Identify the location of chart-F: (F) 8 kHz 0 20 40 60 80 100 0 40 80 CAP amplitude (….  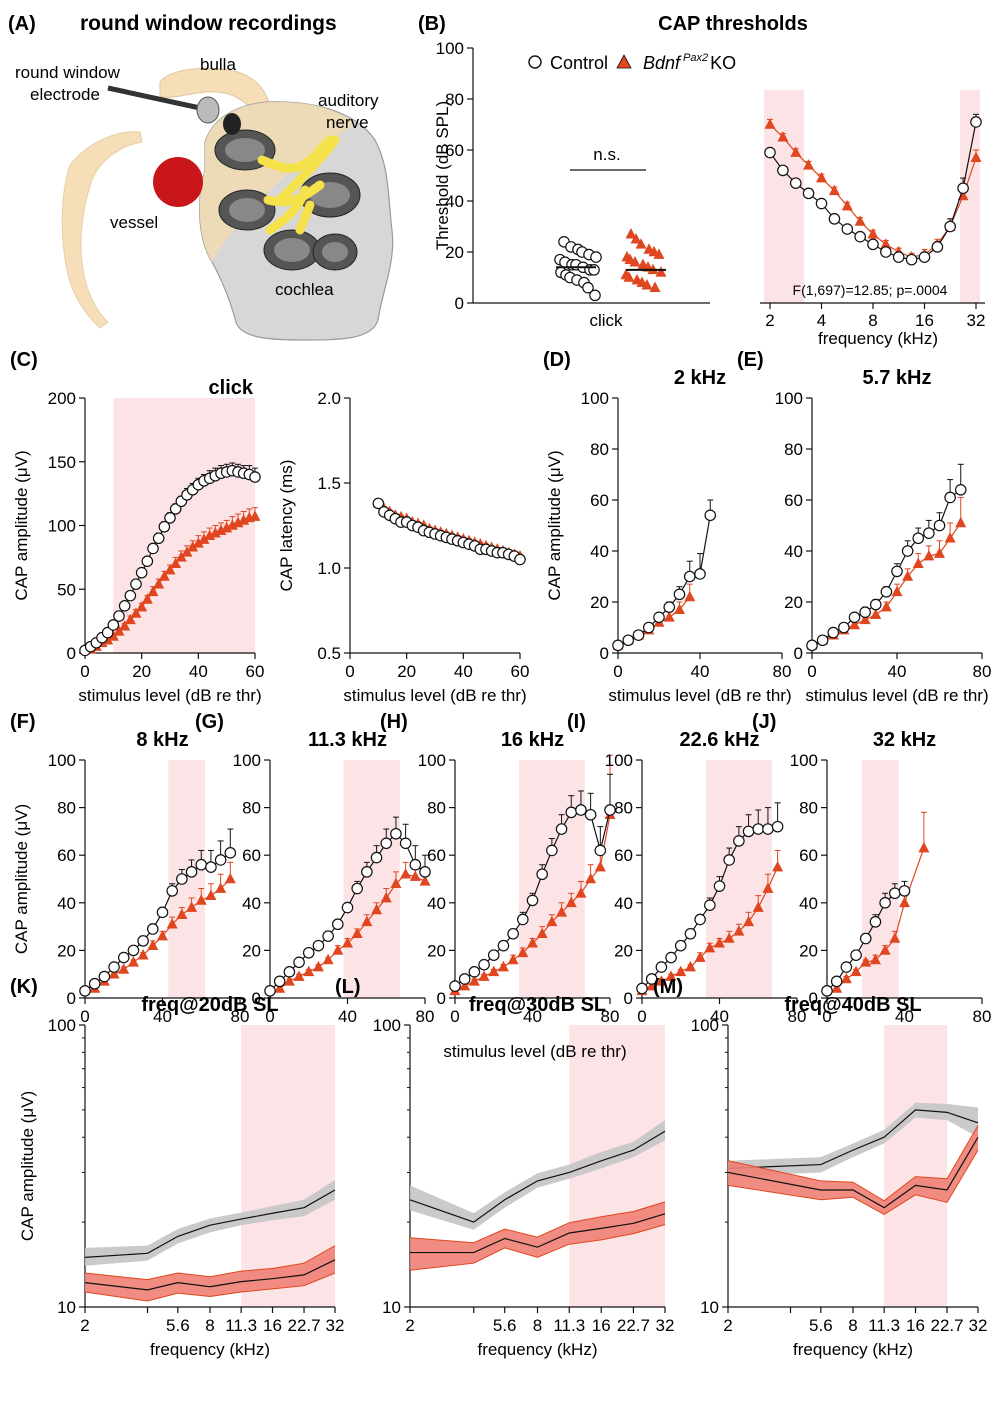
(129, 868).